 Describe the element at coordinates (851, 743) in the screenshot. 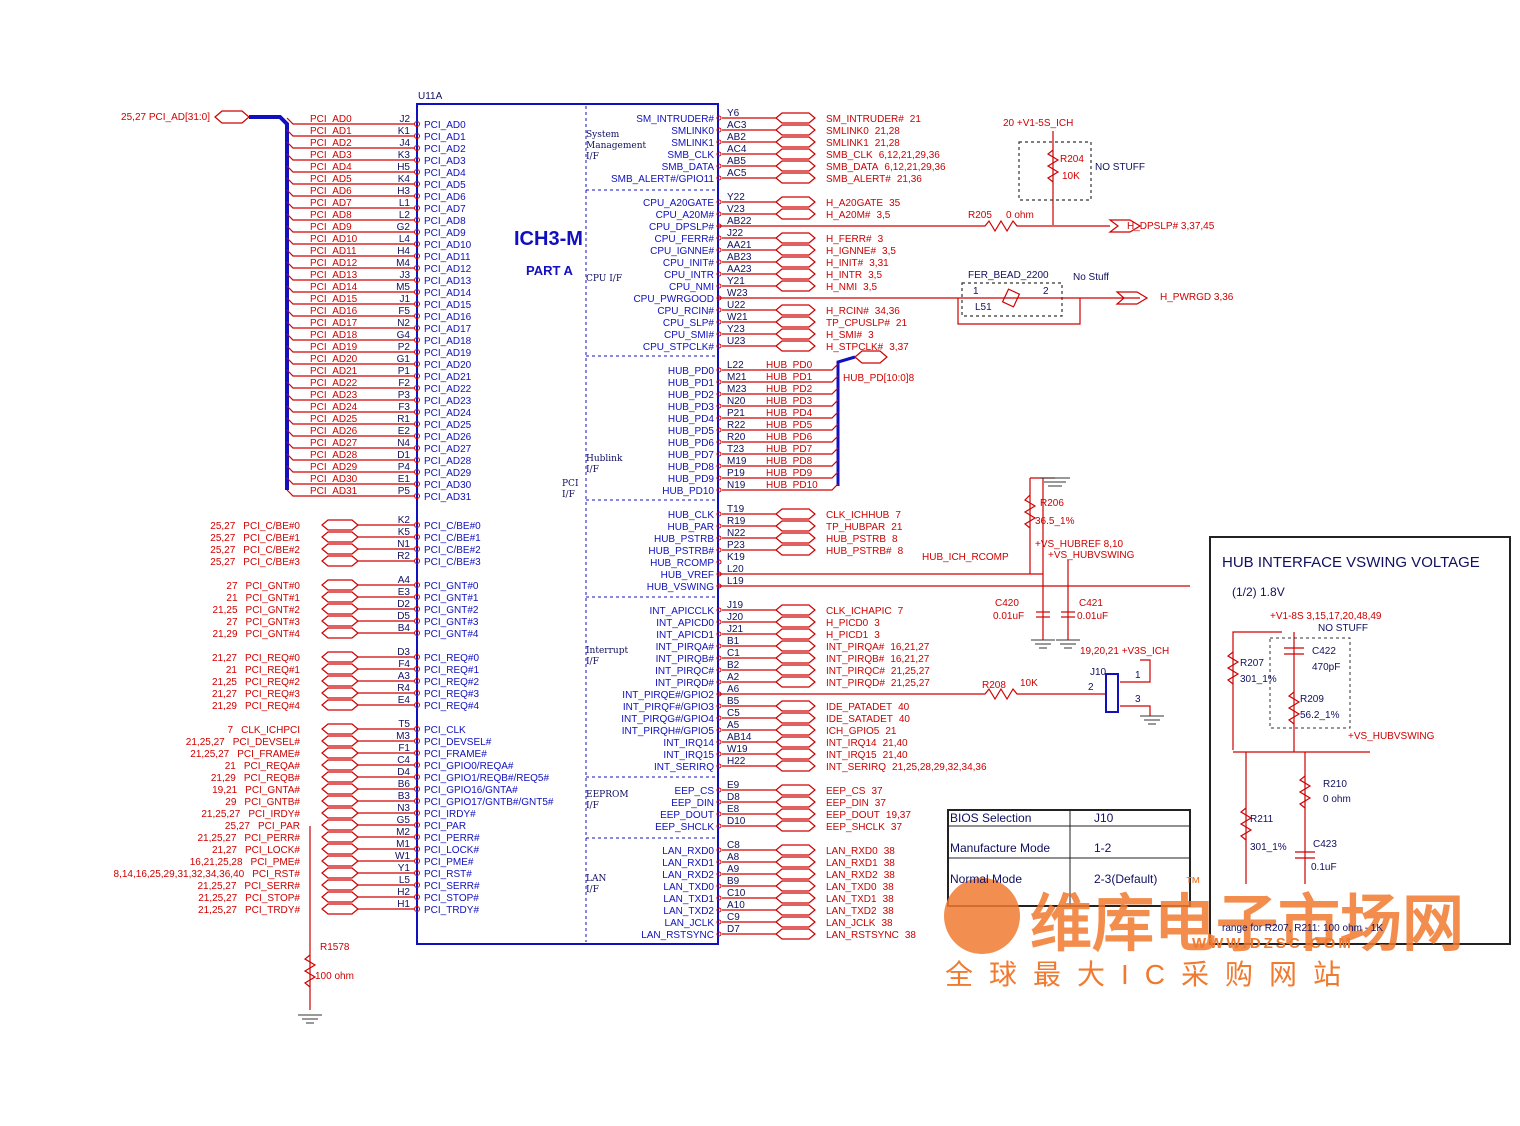

I see `net-name: INT_IRQ14` at that location.